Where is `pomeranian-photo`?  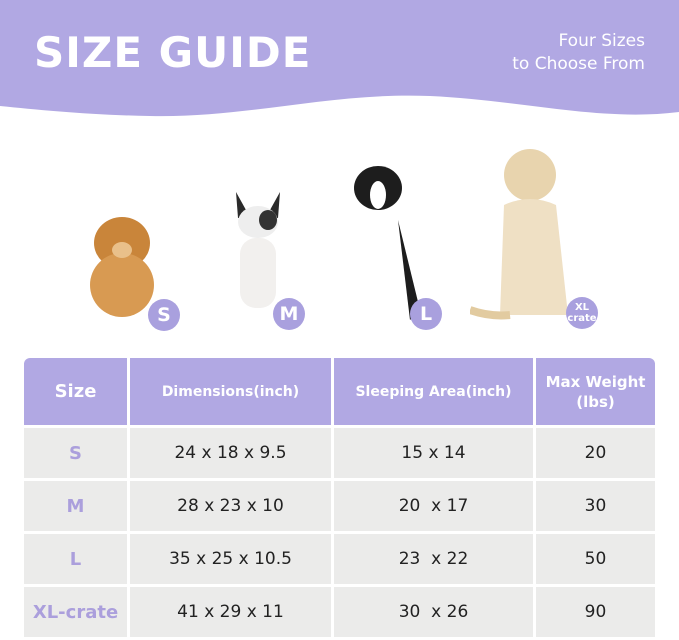
pomeranian-photo is located at coordinates (122, 267).